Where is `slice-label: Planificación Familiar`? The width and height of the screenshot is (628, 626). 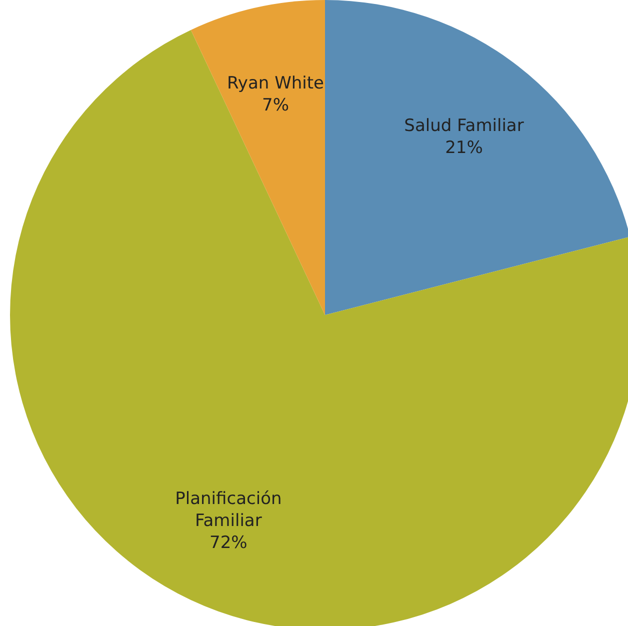
slice-label: Planificación Familiar is located at coordinates (228, 510).